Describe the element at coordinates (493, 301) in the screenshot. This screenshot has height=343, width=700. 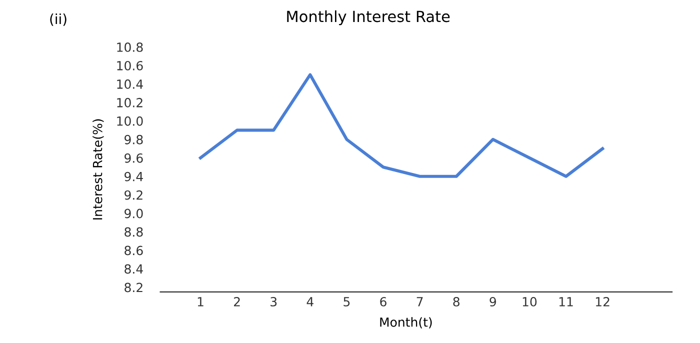
I see `x-tick-label: 9` at that location.